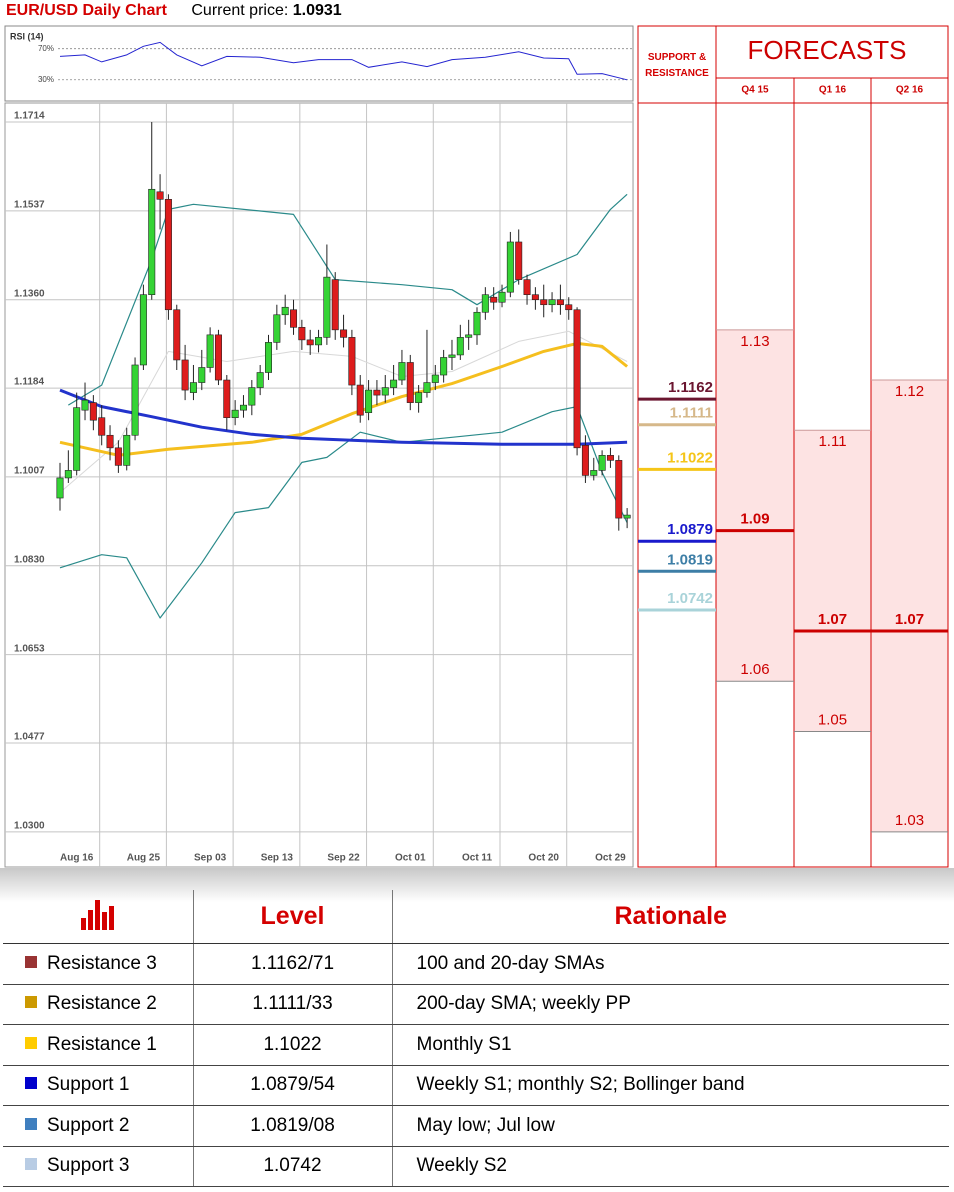 The width and height of the screenshot is (954, 1192). What do you see at coordinates (29, 293) in the screenshot?
I see `y-tick-label: 1.1360` at bounding box center [29, 293].